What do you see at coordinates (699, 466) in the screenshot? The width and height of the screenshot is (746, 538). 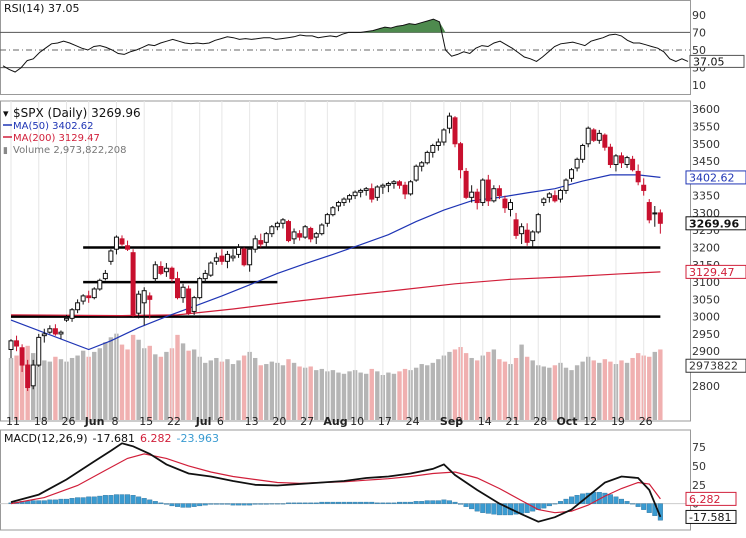 I see `macd-tick-label: 50` at bounding box center [699, 466].